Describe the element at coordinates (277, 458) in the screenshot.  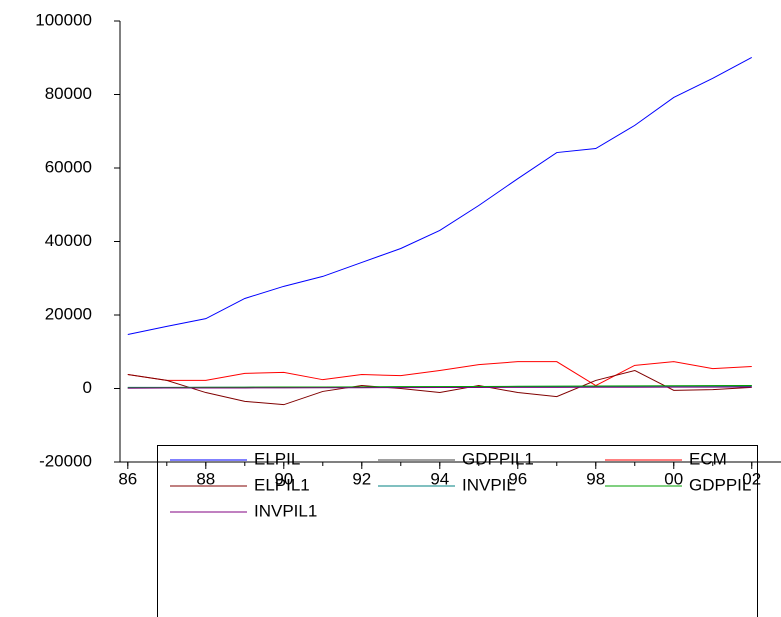
I see `legend-label: ELPIL` at that location.